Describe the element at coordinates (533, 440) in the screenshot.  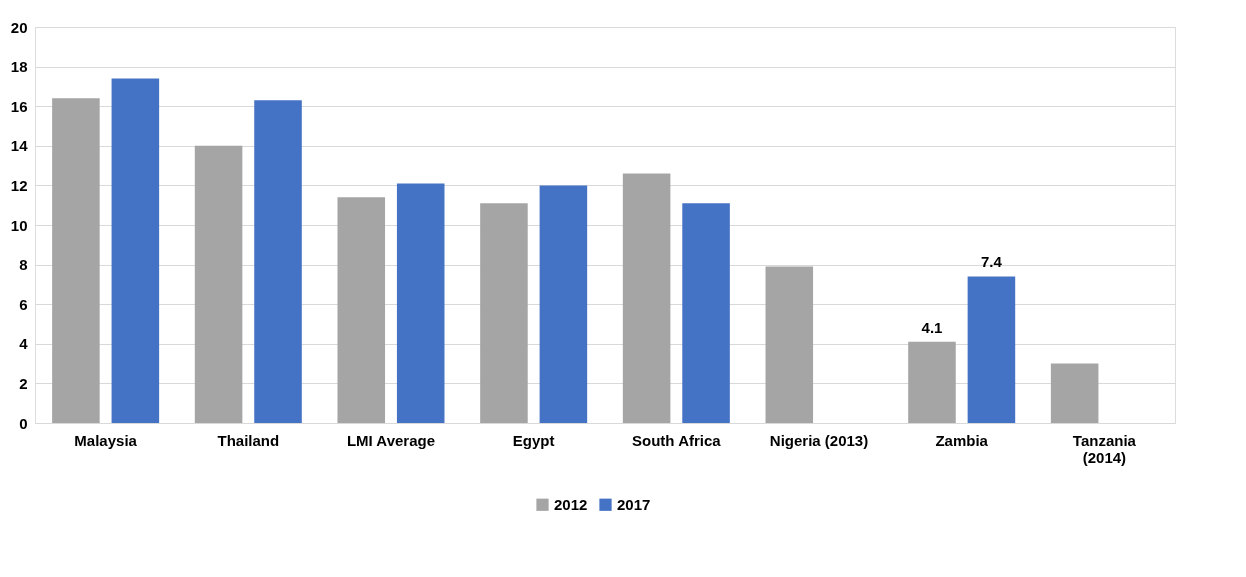
I see `x-tick-label: Egypt` at that location.